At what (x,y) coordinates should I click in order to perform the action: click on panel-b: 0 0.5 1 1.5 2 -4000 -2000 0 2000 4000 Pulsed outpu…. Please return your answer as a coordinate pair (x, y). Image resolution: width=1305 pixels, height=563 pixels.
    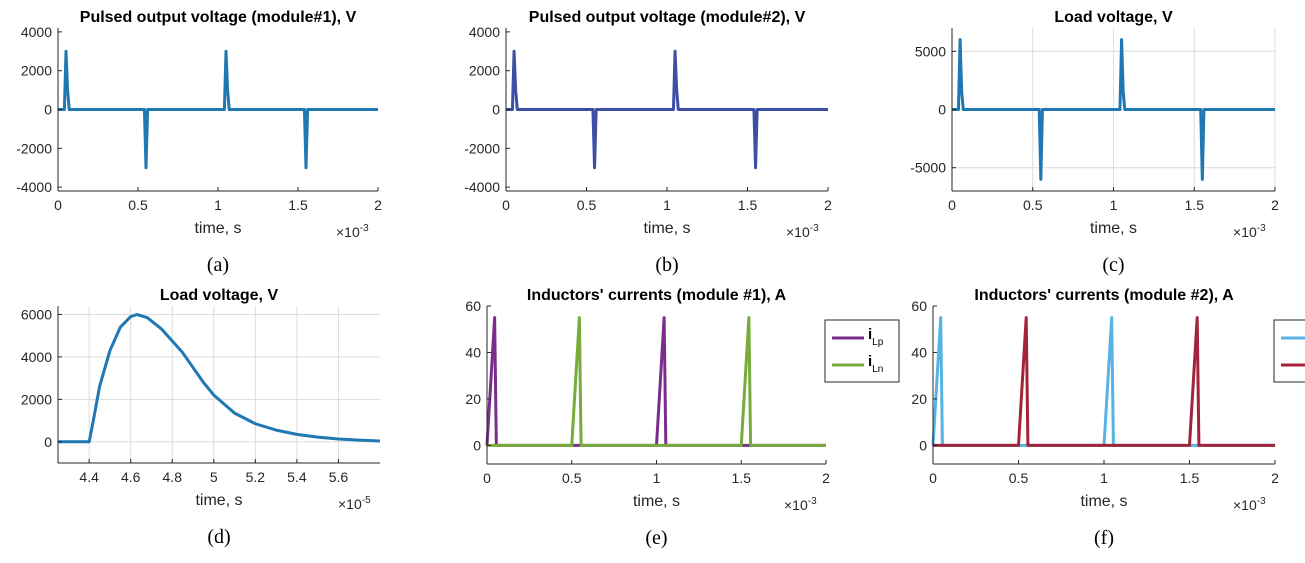
    Looking at the image, I should click on (648, 142).